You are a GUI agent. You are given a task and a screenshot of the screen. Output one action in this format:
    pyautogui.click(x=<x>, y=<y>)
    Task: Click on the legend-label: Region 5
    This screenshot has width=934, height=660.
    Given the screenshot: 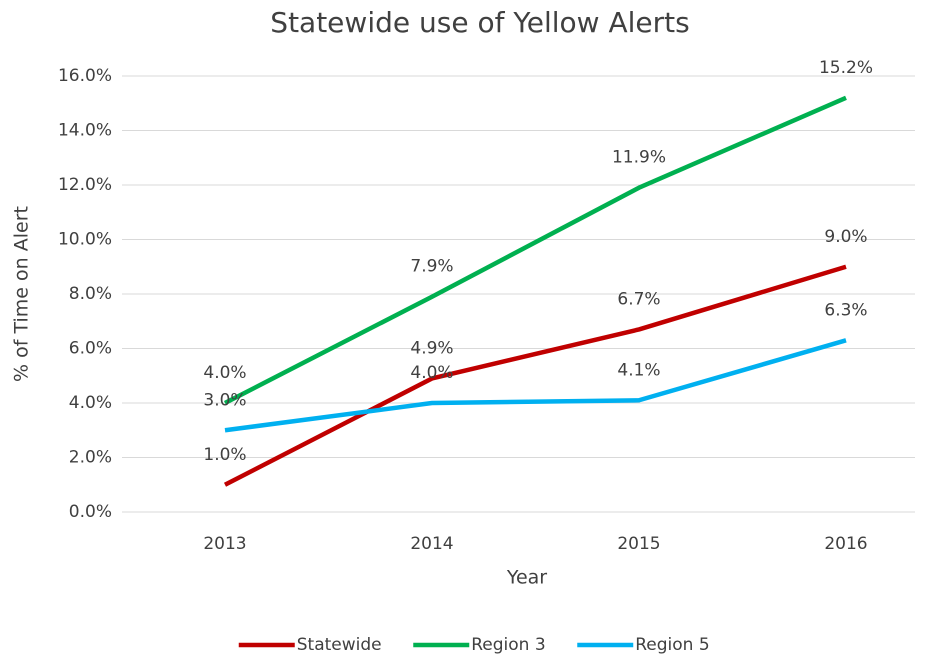 What is the action you would take?
    pyautogui.click(x=672, y=645)
    